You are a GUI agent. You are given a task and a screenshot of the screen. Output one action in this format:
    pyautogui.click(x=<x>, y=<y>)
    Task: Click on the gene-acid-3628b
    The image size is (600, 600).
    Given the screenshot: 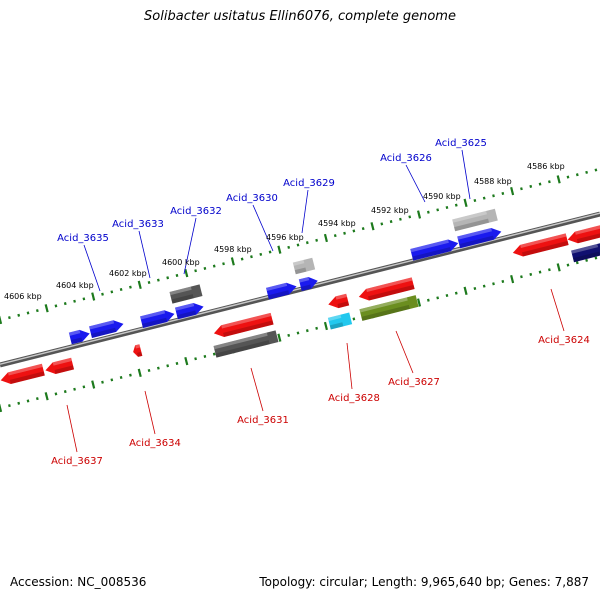 What is the action you would take?
    pyautogui.click(x=338, y=302)
    